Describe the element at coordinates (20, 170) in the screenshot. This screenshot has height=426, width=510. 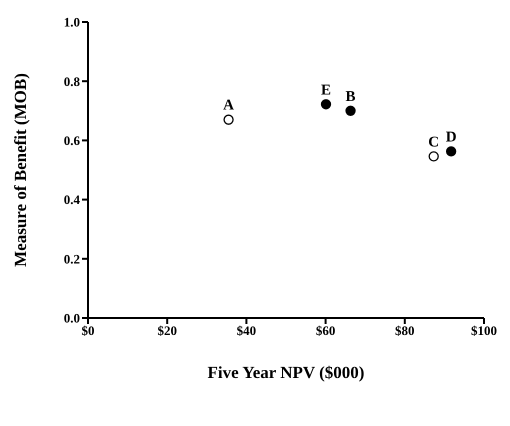
I see `y-axis-title: Measure of Benefit (MOB)` at that location.